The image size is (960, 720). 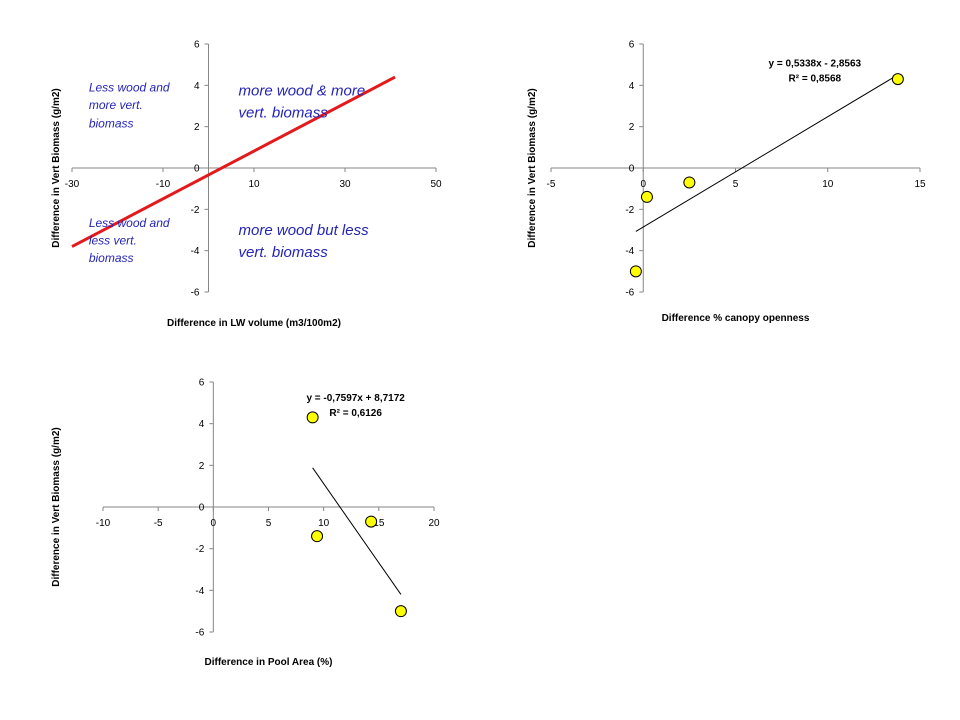 What do you see at coordinates (72, 184) in the screenshot?
I see `x-tick-label: -30` at bounding box center [72, 184].